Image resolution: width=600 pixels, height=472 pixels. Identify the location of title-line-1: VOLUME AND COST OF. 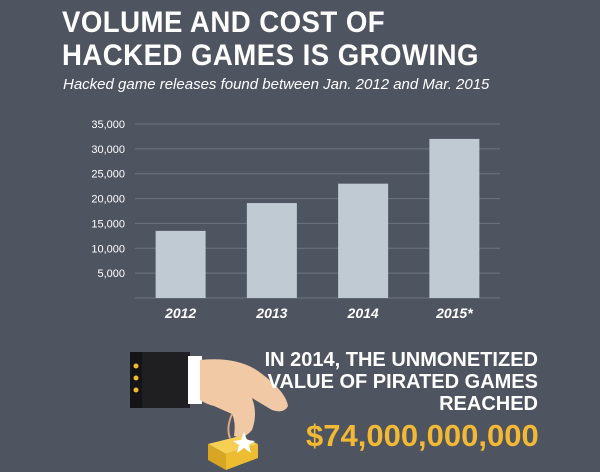
(224, 22).